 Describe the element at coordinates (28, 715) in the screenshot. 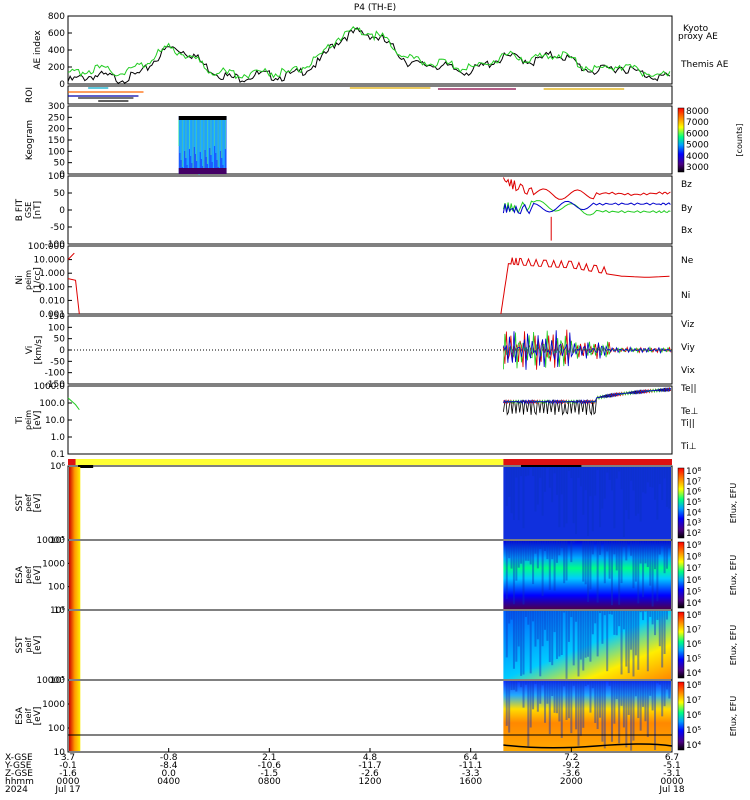

I see `y-label-line: peif` at that location.